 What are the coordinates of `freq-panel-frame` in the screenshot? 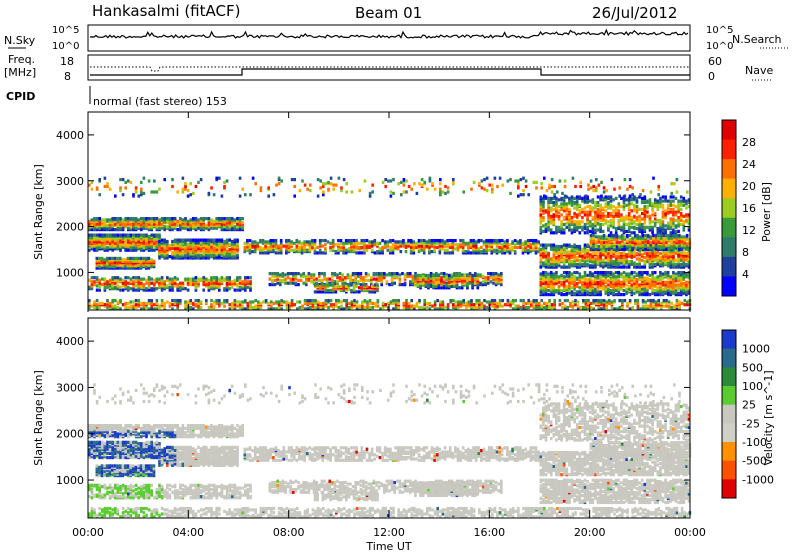 It's located at (389, 67).